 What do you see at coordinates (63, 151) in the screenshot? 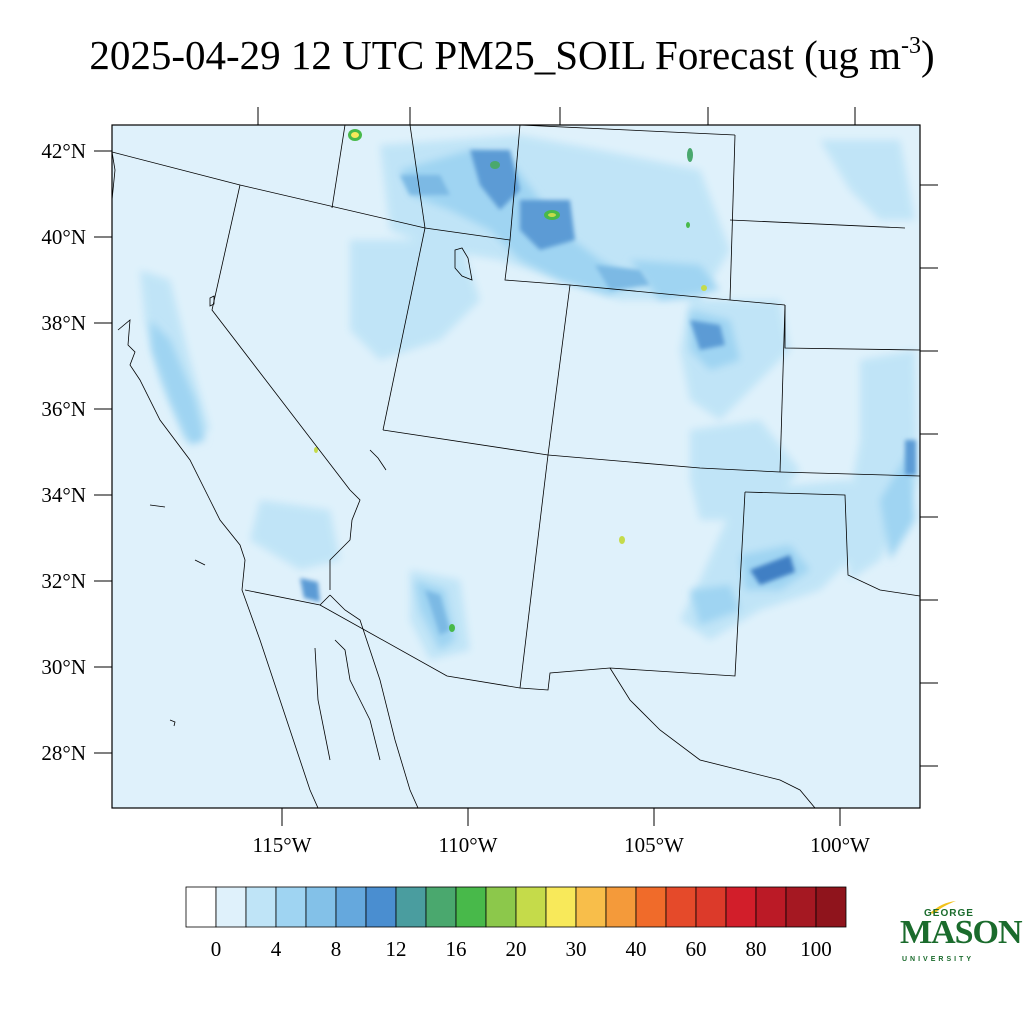
I see `lat-label: 42°N` at bounding box center [63, 151].